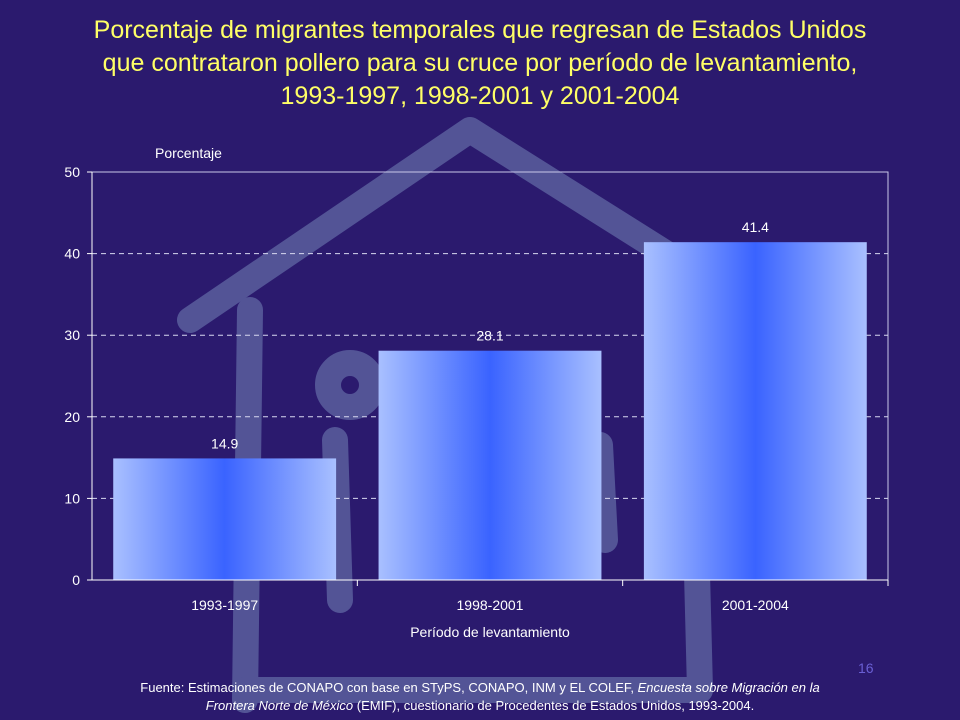 The width and height of the screenshot is (960, 720). What do you see at coordinates (728, 687) in the screenshot?
I see `footer-line-1-italic: Encuesta sobre Migración en la` at bounding box center [728, 687].